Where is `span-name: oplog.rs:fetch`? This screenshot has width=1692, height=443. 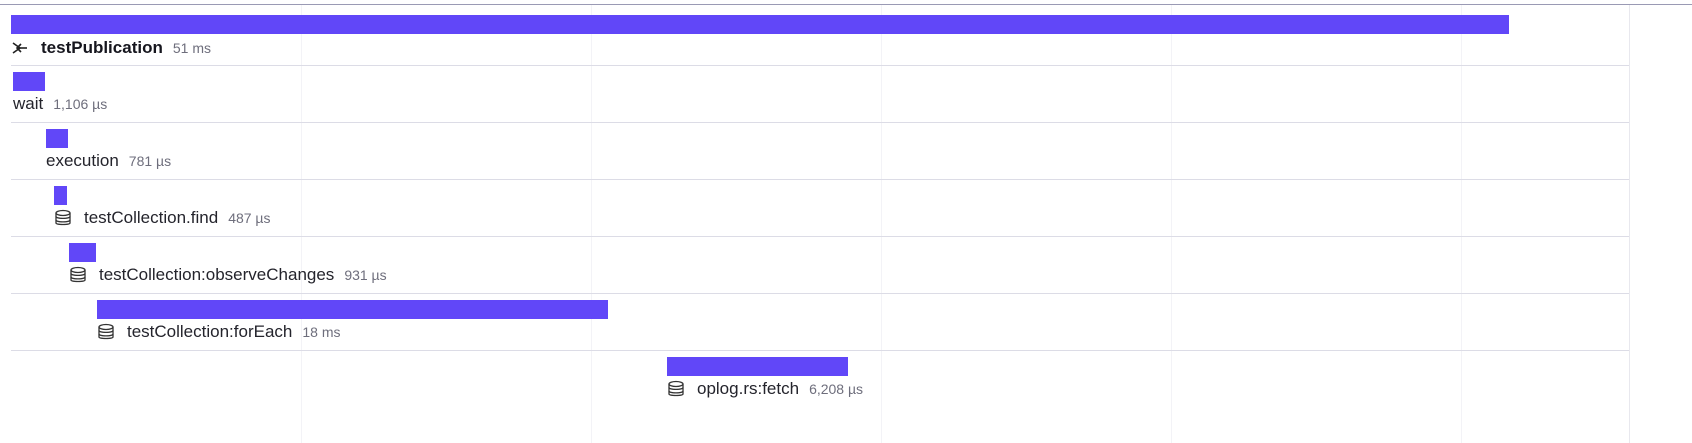 span-name: oplog.rs:fetch is located at coordinates (748, 388).